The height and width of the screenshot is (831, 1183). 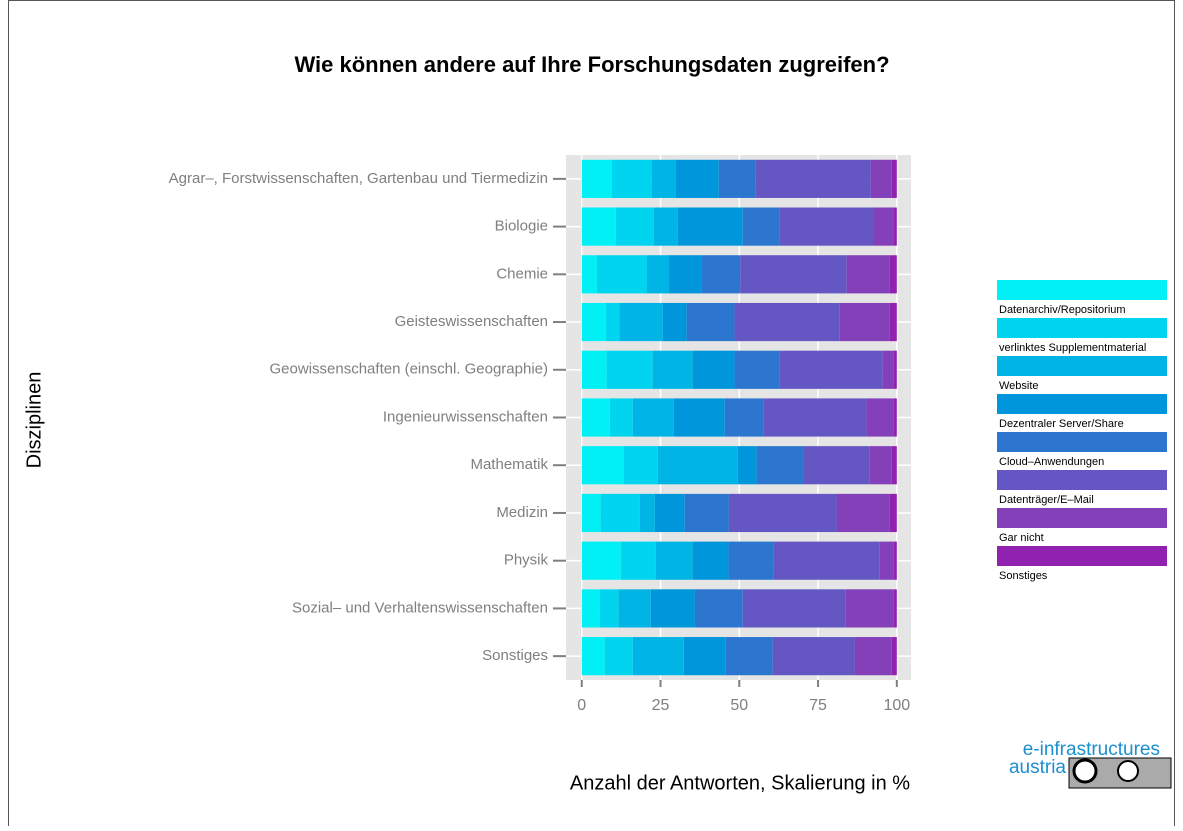 What do you see at coordinates (740, 783) in the screenshot?
I see `x-axis-label: Anzahl der Antworten, Skalierung in %` at bounding box center [740, 783].